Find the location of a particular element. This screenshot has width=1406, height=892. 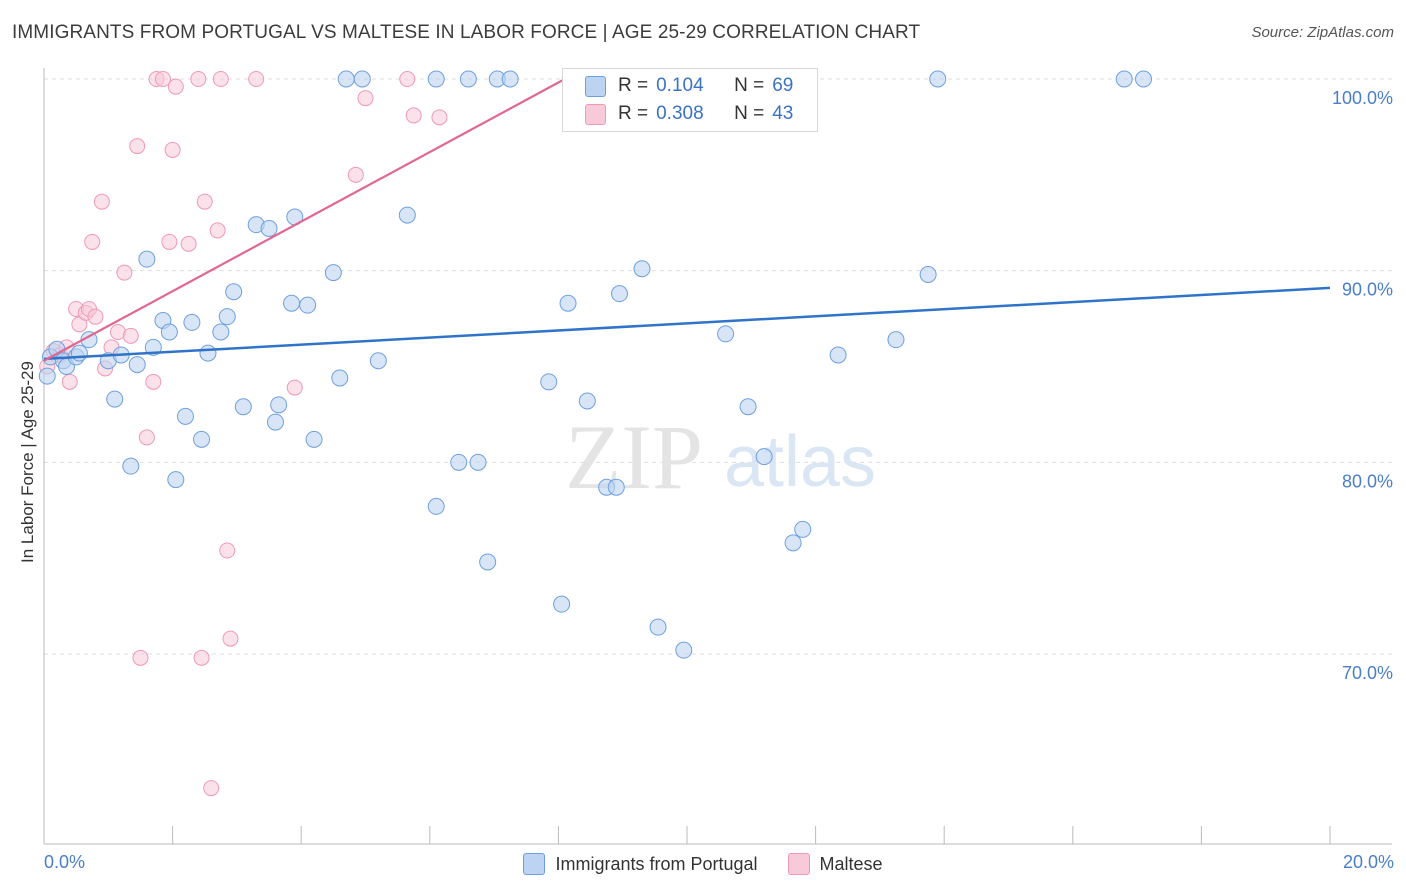

maltese-n-value: 43 is located at coordinates (783, 113).